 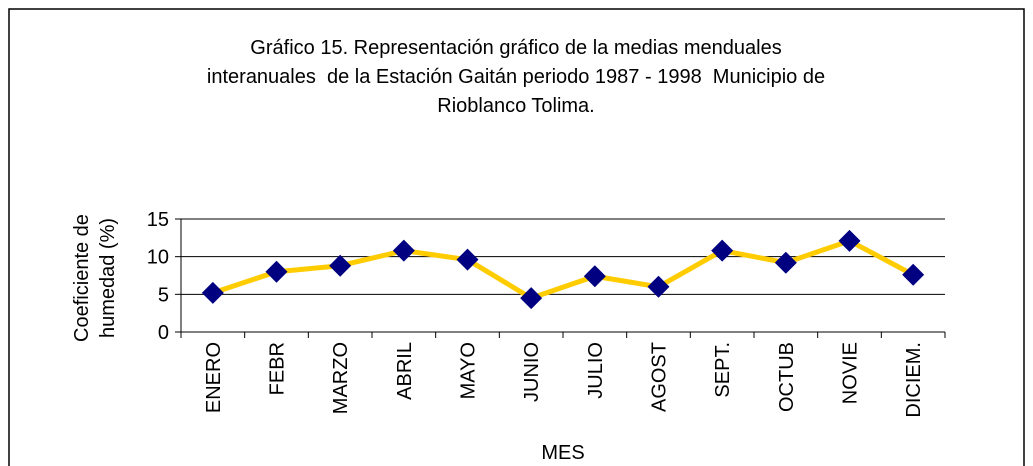 I want to click on chart-title: Rioblanco Tolima., so click(x=516, y=106).